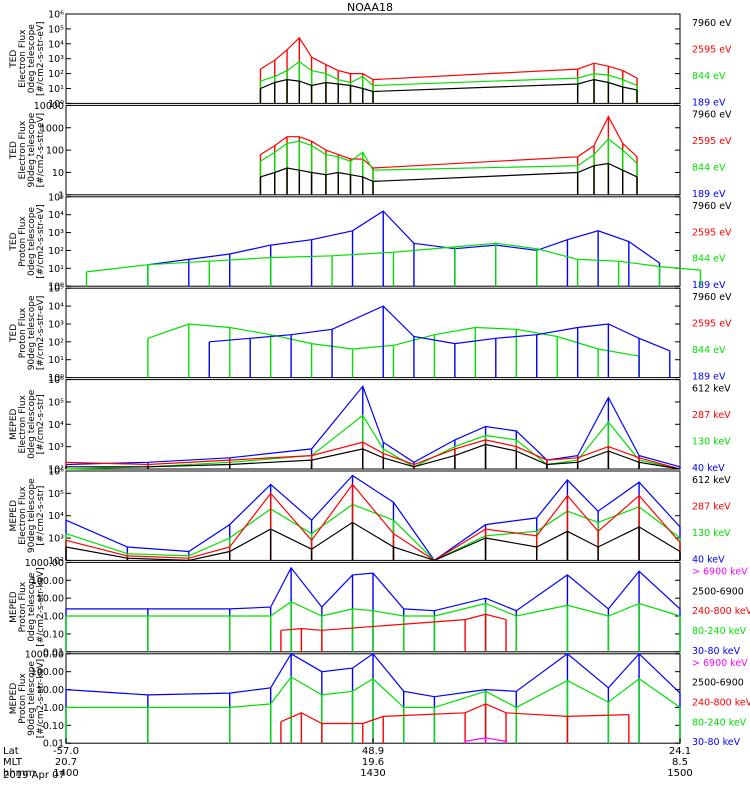  What do you see at coordinates (711, 533) in the screenshot?
I see `channel-label: 130 keV` at bounding box center [711, 533].